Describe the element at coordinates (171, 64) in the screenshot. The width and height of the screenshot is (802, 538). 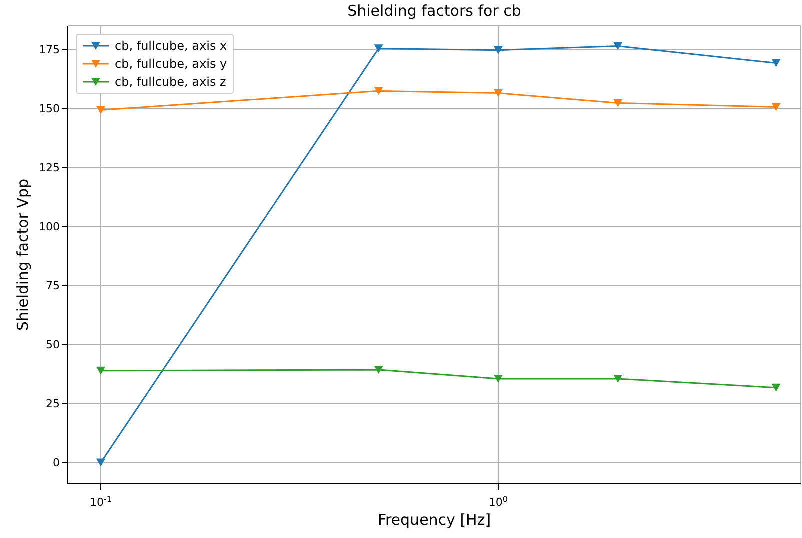
I see `legend-label: cb, fullcube, axis y` at that location.